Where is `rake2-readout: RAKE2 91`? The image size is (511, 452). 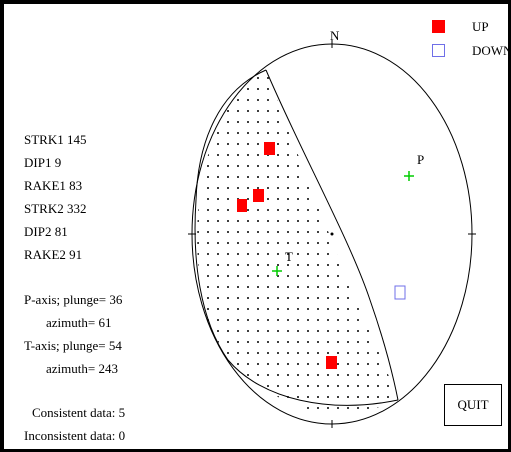 rake2-readout: RAKE2 91 is located at coordinates (53, 254).